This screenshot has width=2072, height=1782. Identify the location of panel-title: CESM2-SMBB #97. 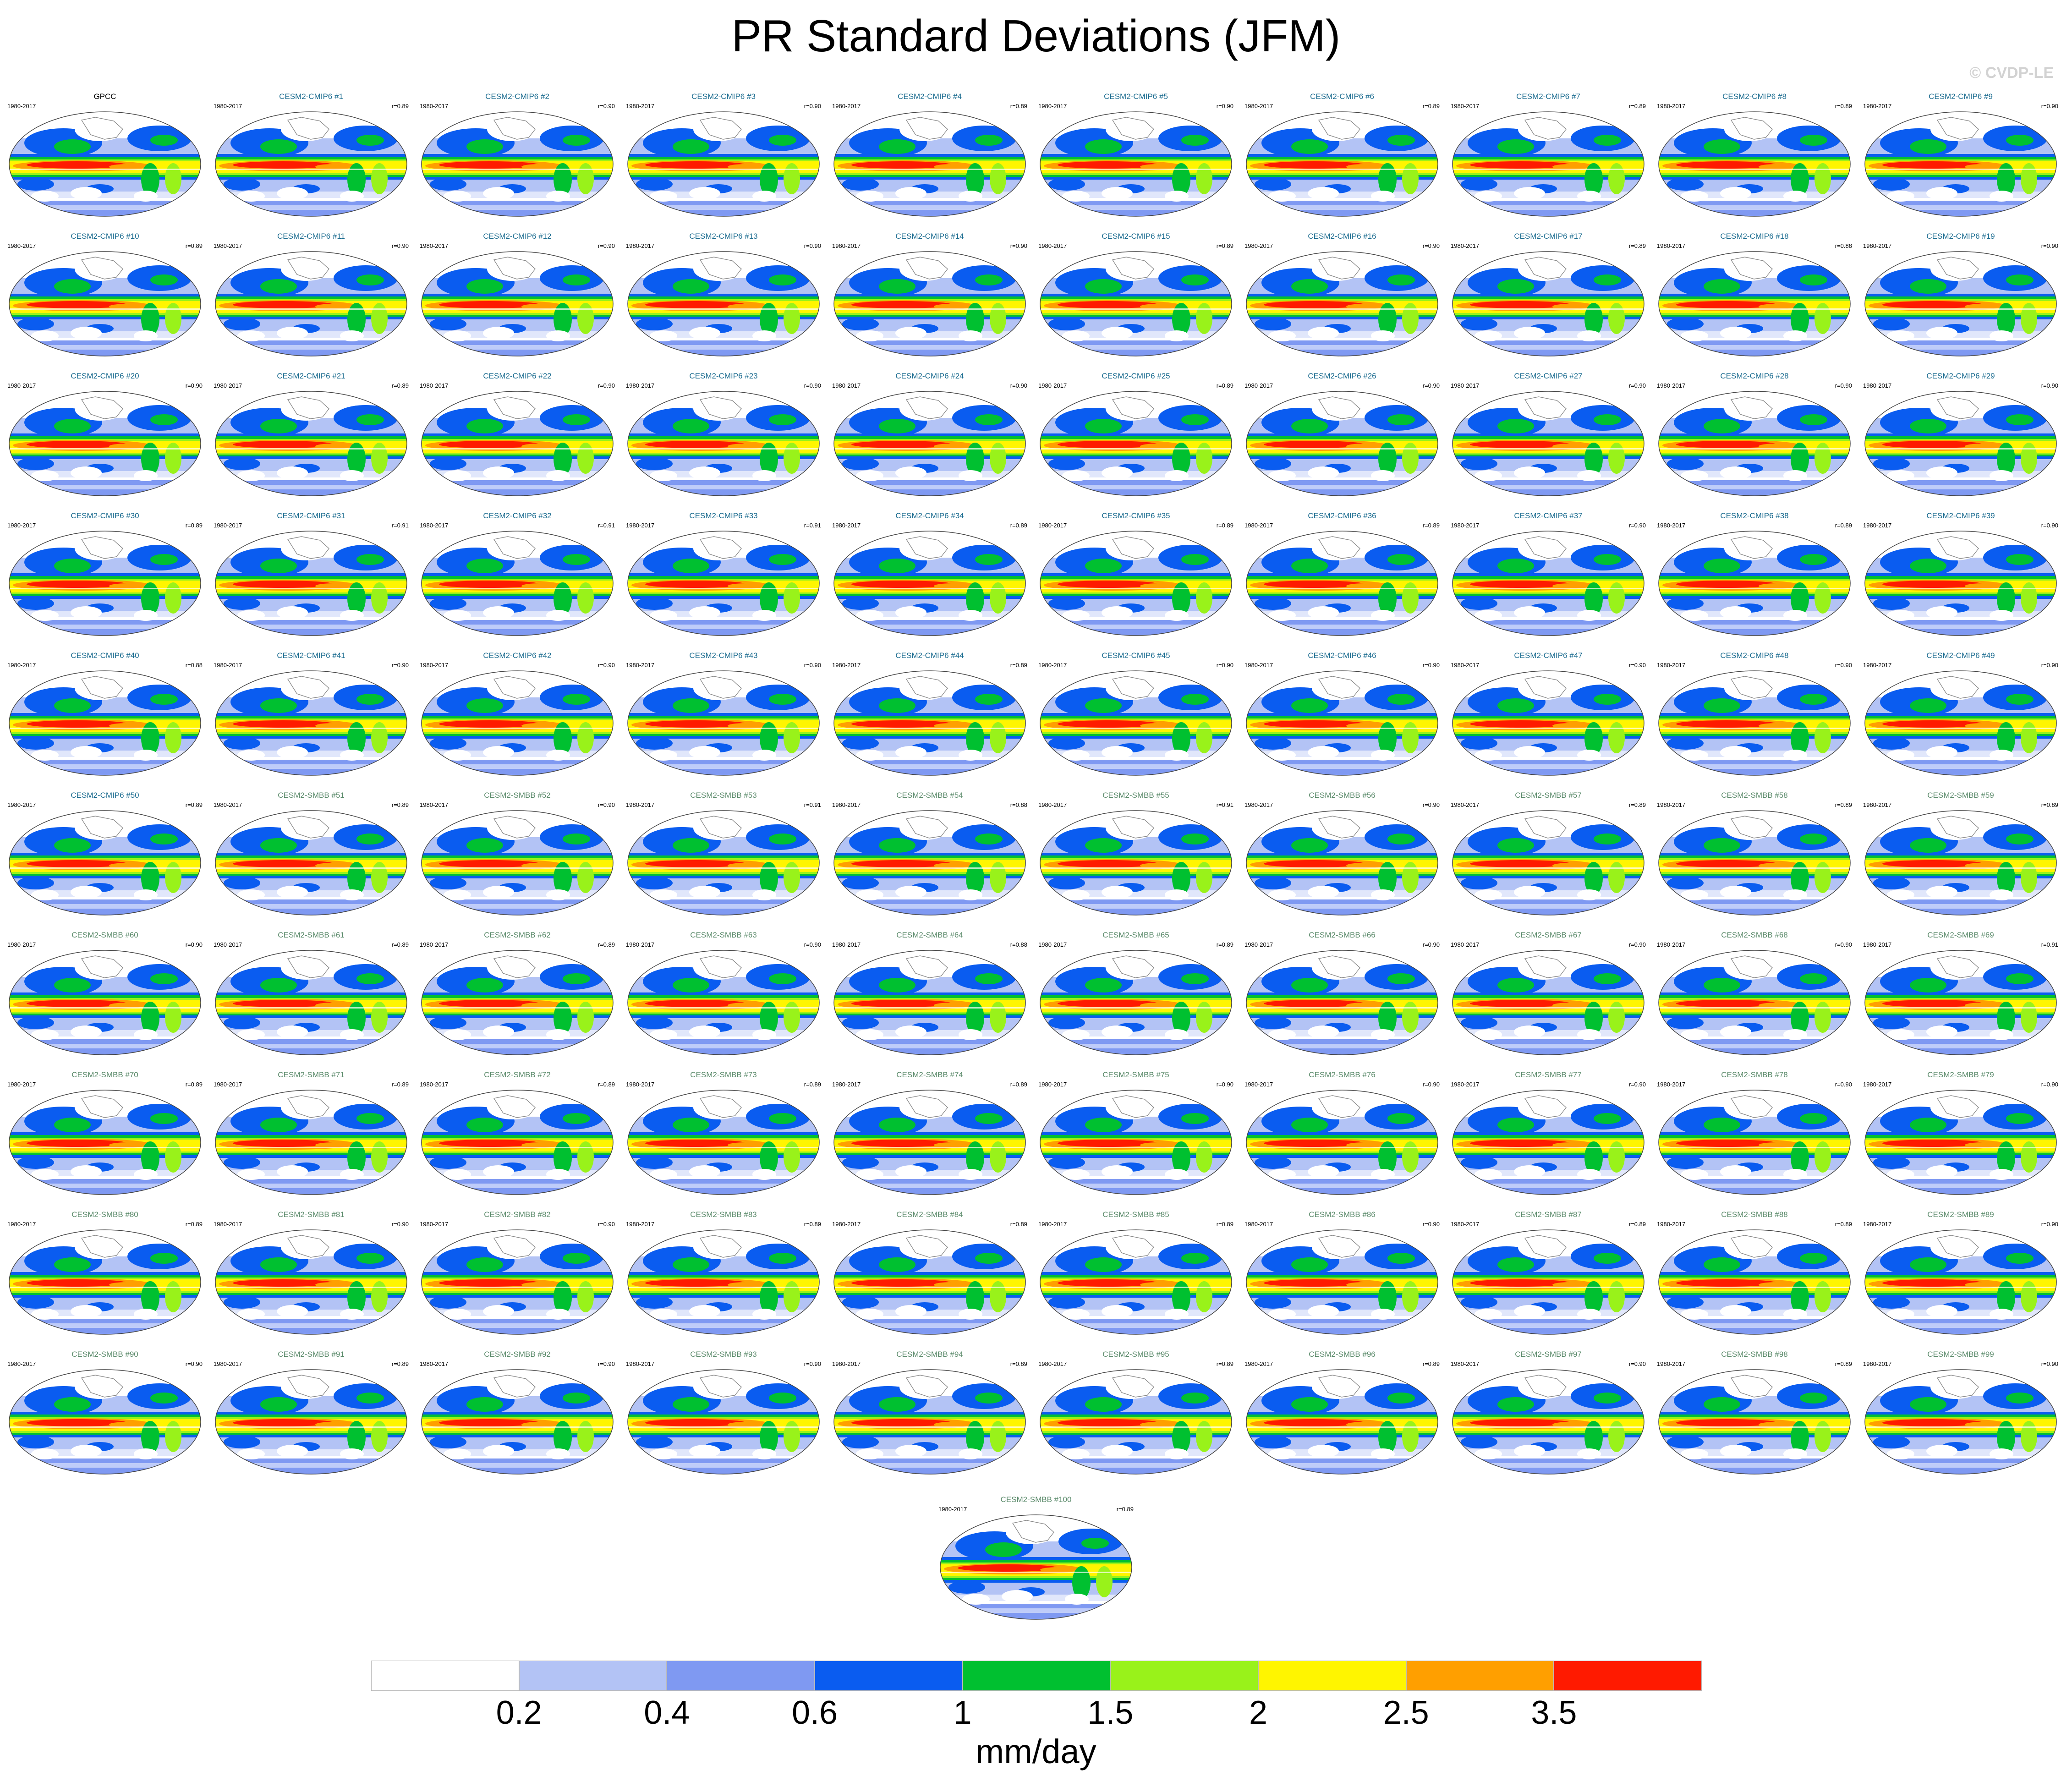
(1548, 1354).